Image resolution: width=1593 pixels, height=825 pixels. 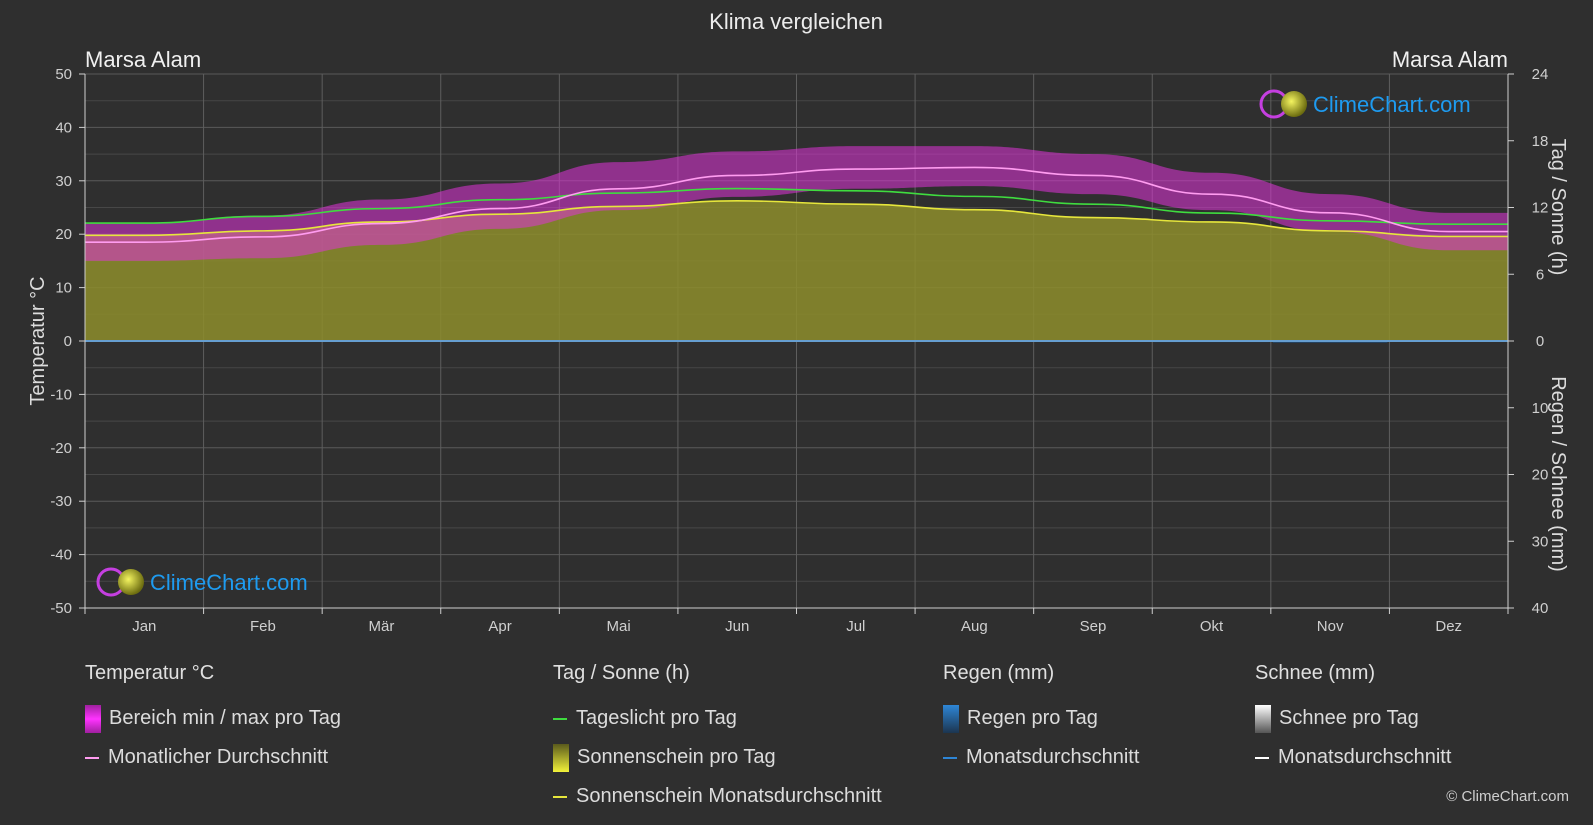 What do you see at coordinates (382, 626) in the screenshot?
I see `x-tick-label: Mär` at bounding box center [382, 626].